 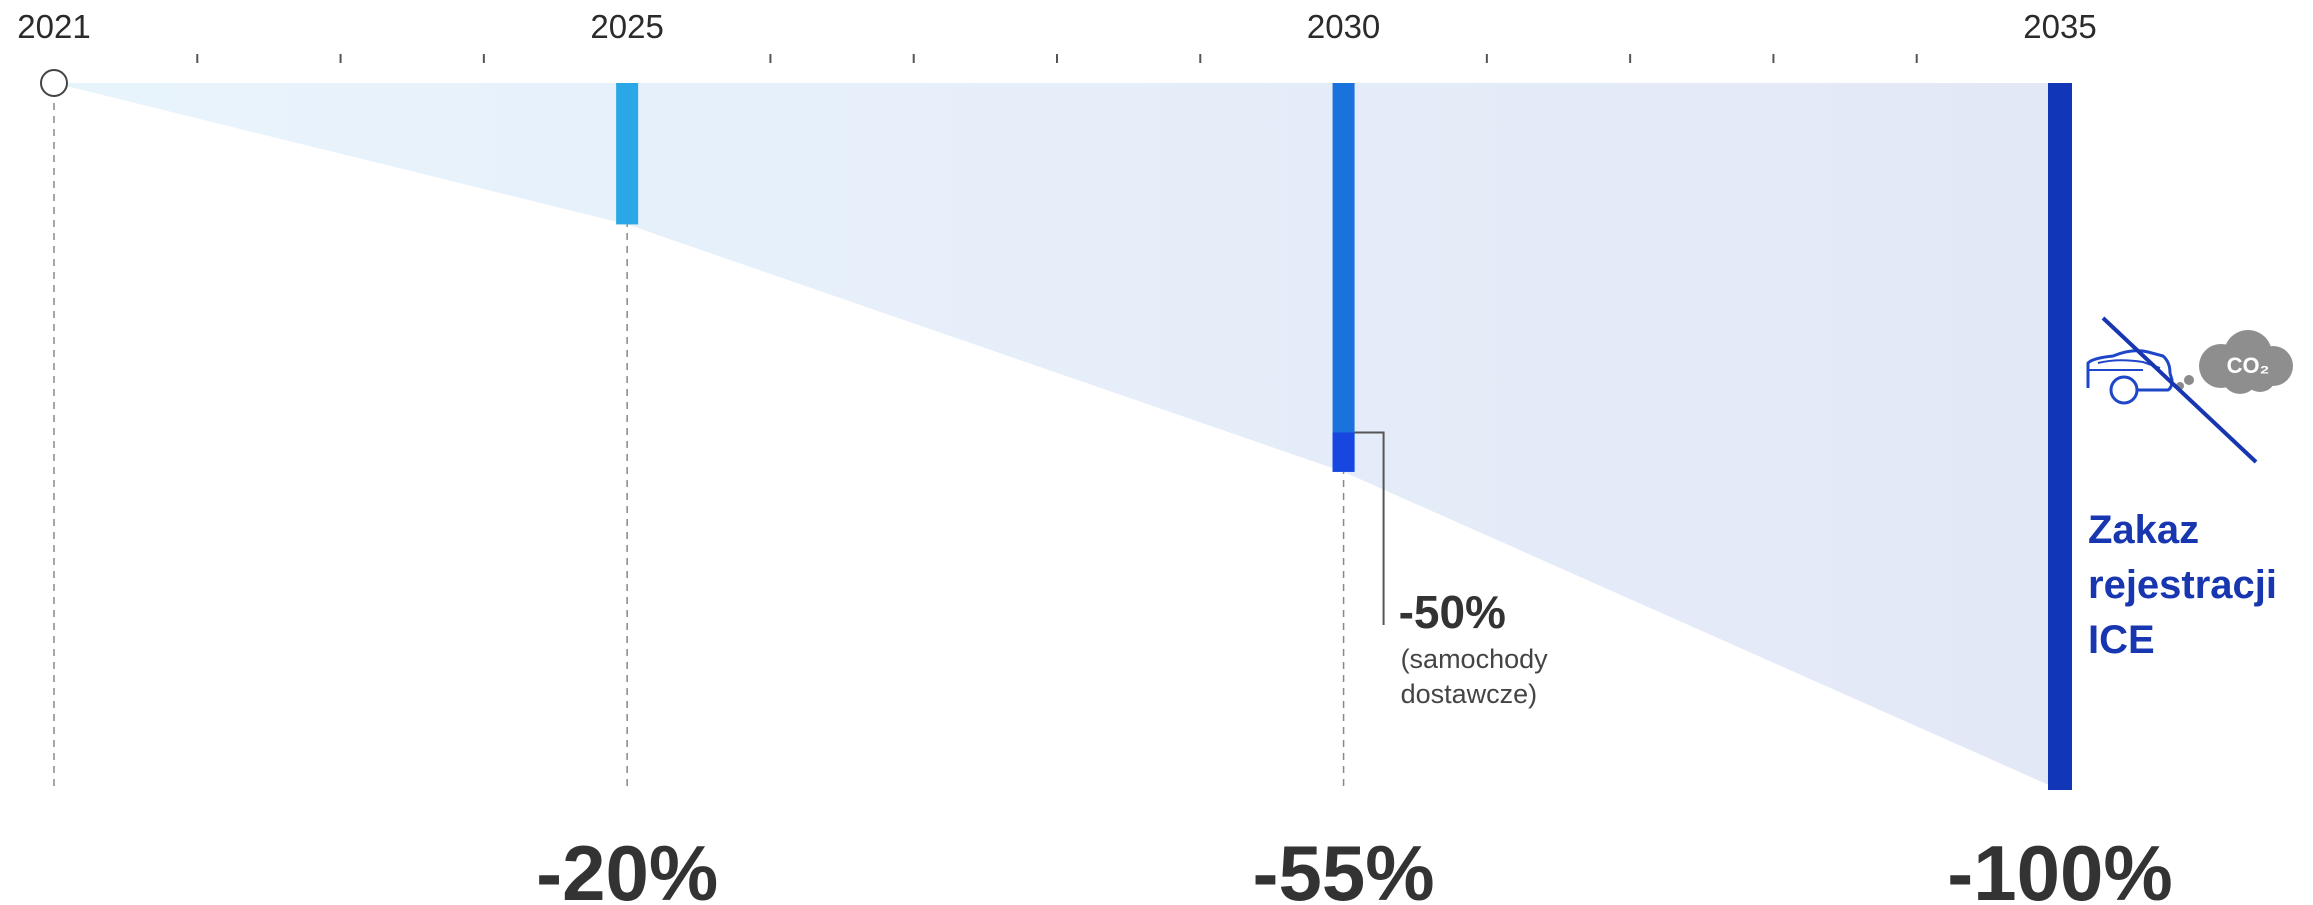 I want to click on ice-ban-label: Zakaz rejestracji ICE, so click(x=2182, y=585).